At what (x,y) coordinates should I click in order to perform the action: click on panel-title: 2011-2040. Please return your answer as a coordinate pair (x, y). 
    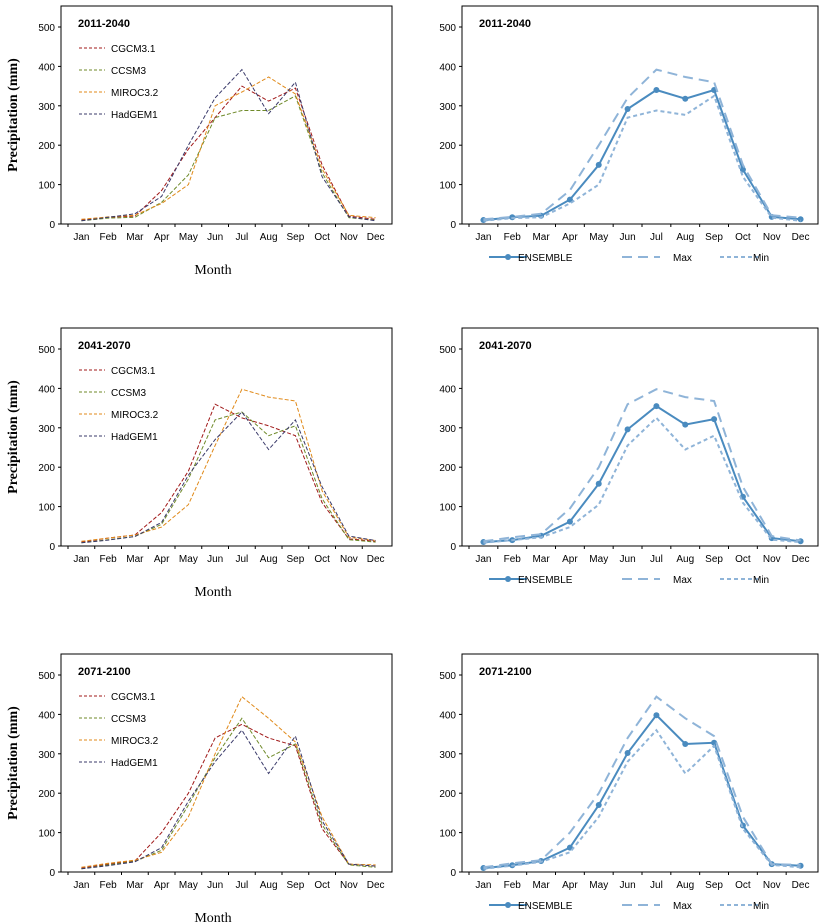
    Looking at the image, I should click on (104, 24).